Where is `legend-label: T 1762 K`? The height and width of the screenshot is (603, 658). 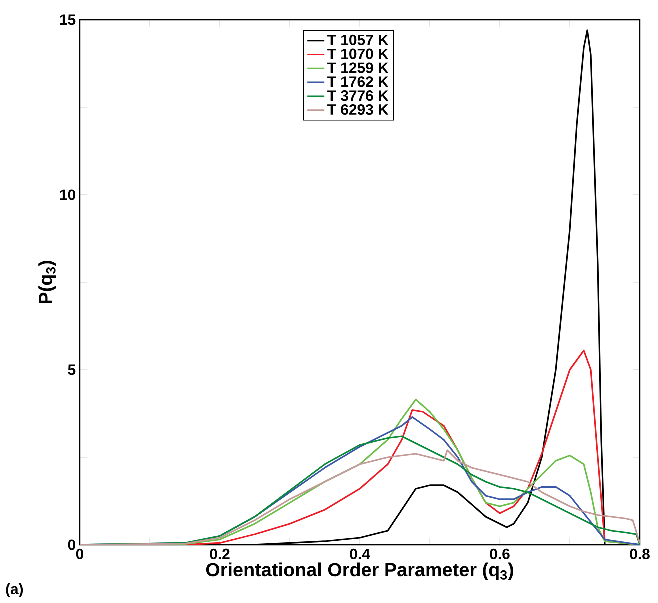
legend-label: T 1762 K is located at coordinates (358, 82).